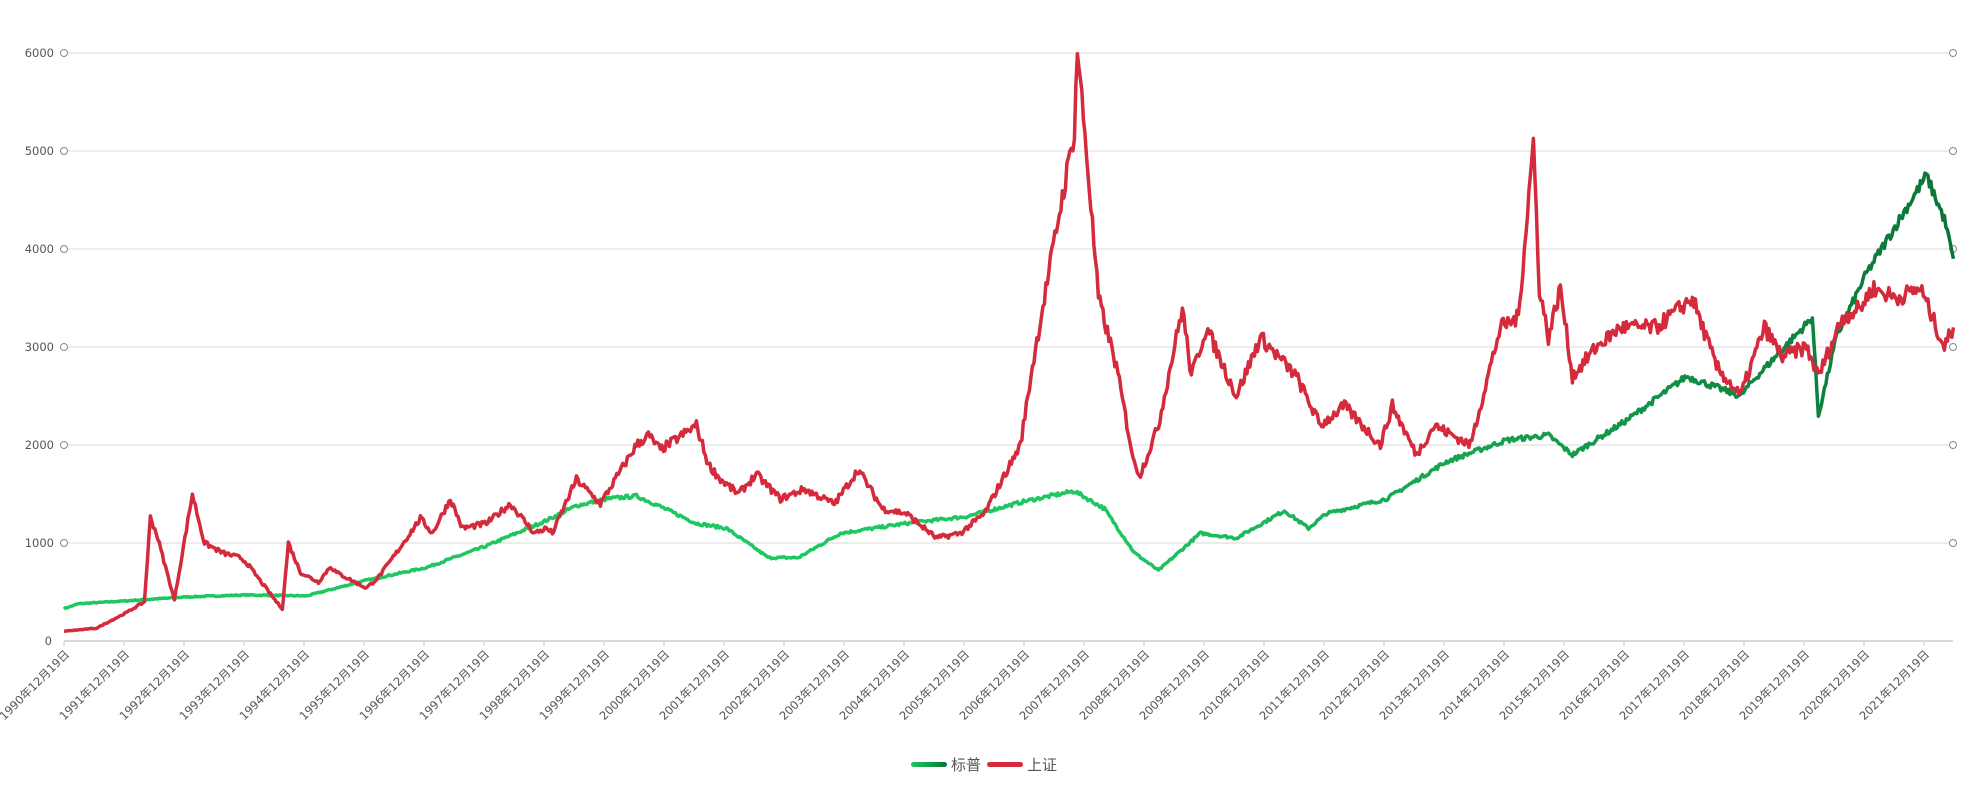  I want to click on legend-item-sp: 标普, so click(945, 764).